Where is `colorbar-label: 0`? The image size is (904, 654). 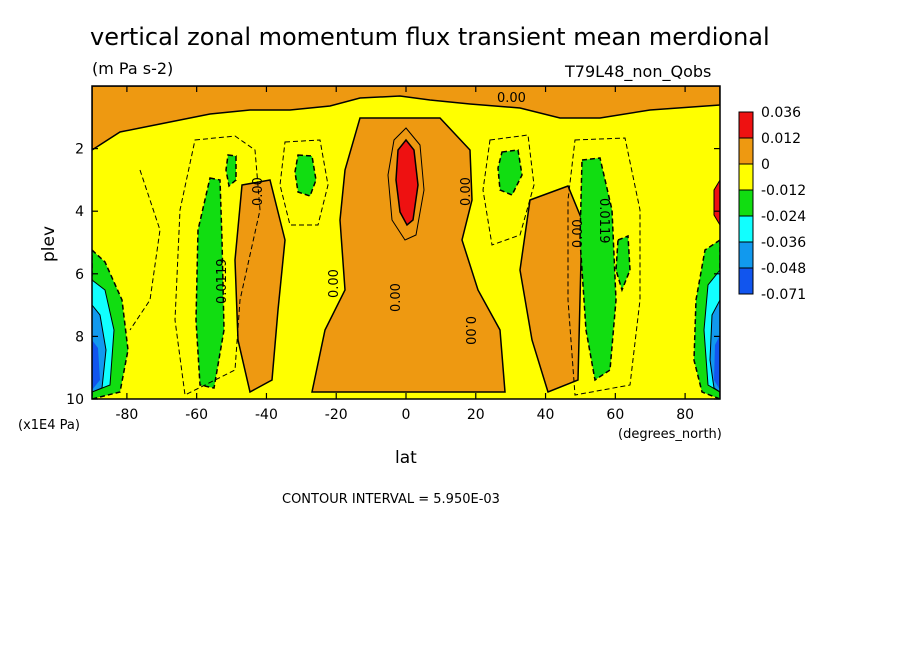
colorbar-label: 0 is located at coordinates (765, 165).